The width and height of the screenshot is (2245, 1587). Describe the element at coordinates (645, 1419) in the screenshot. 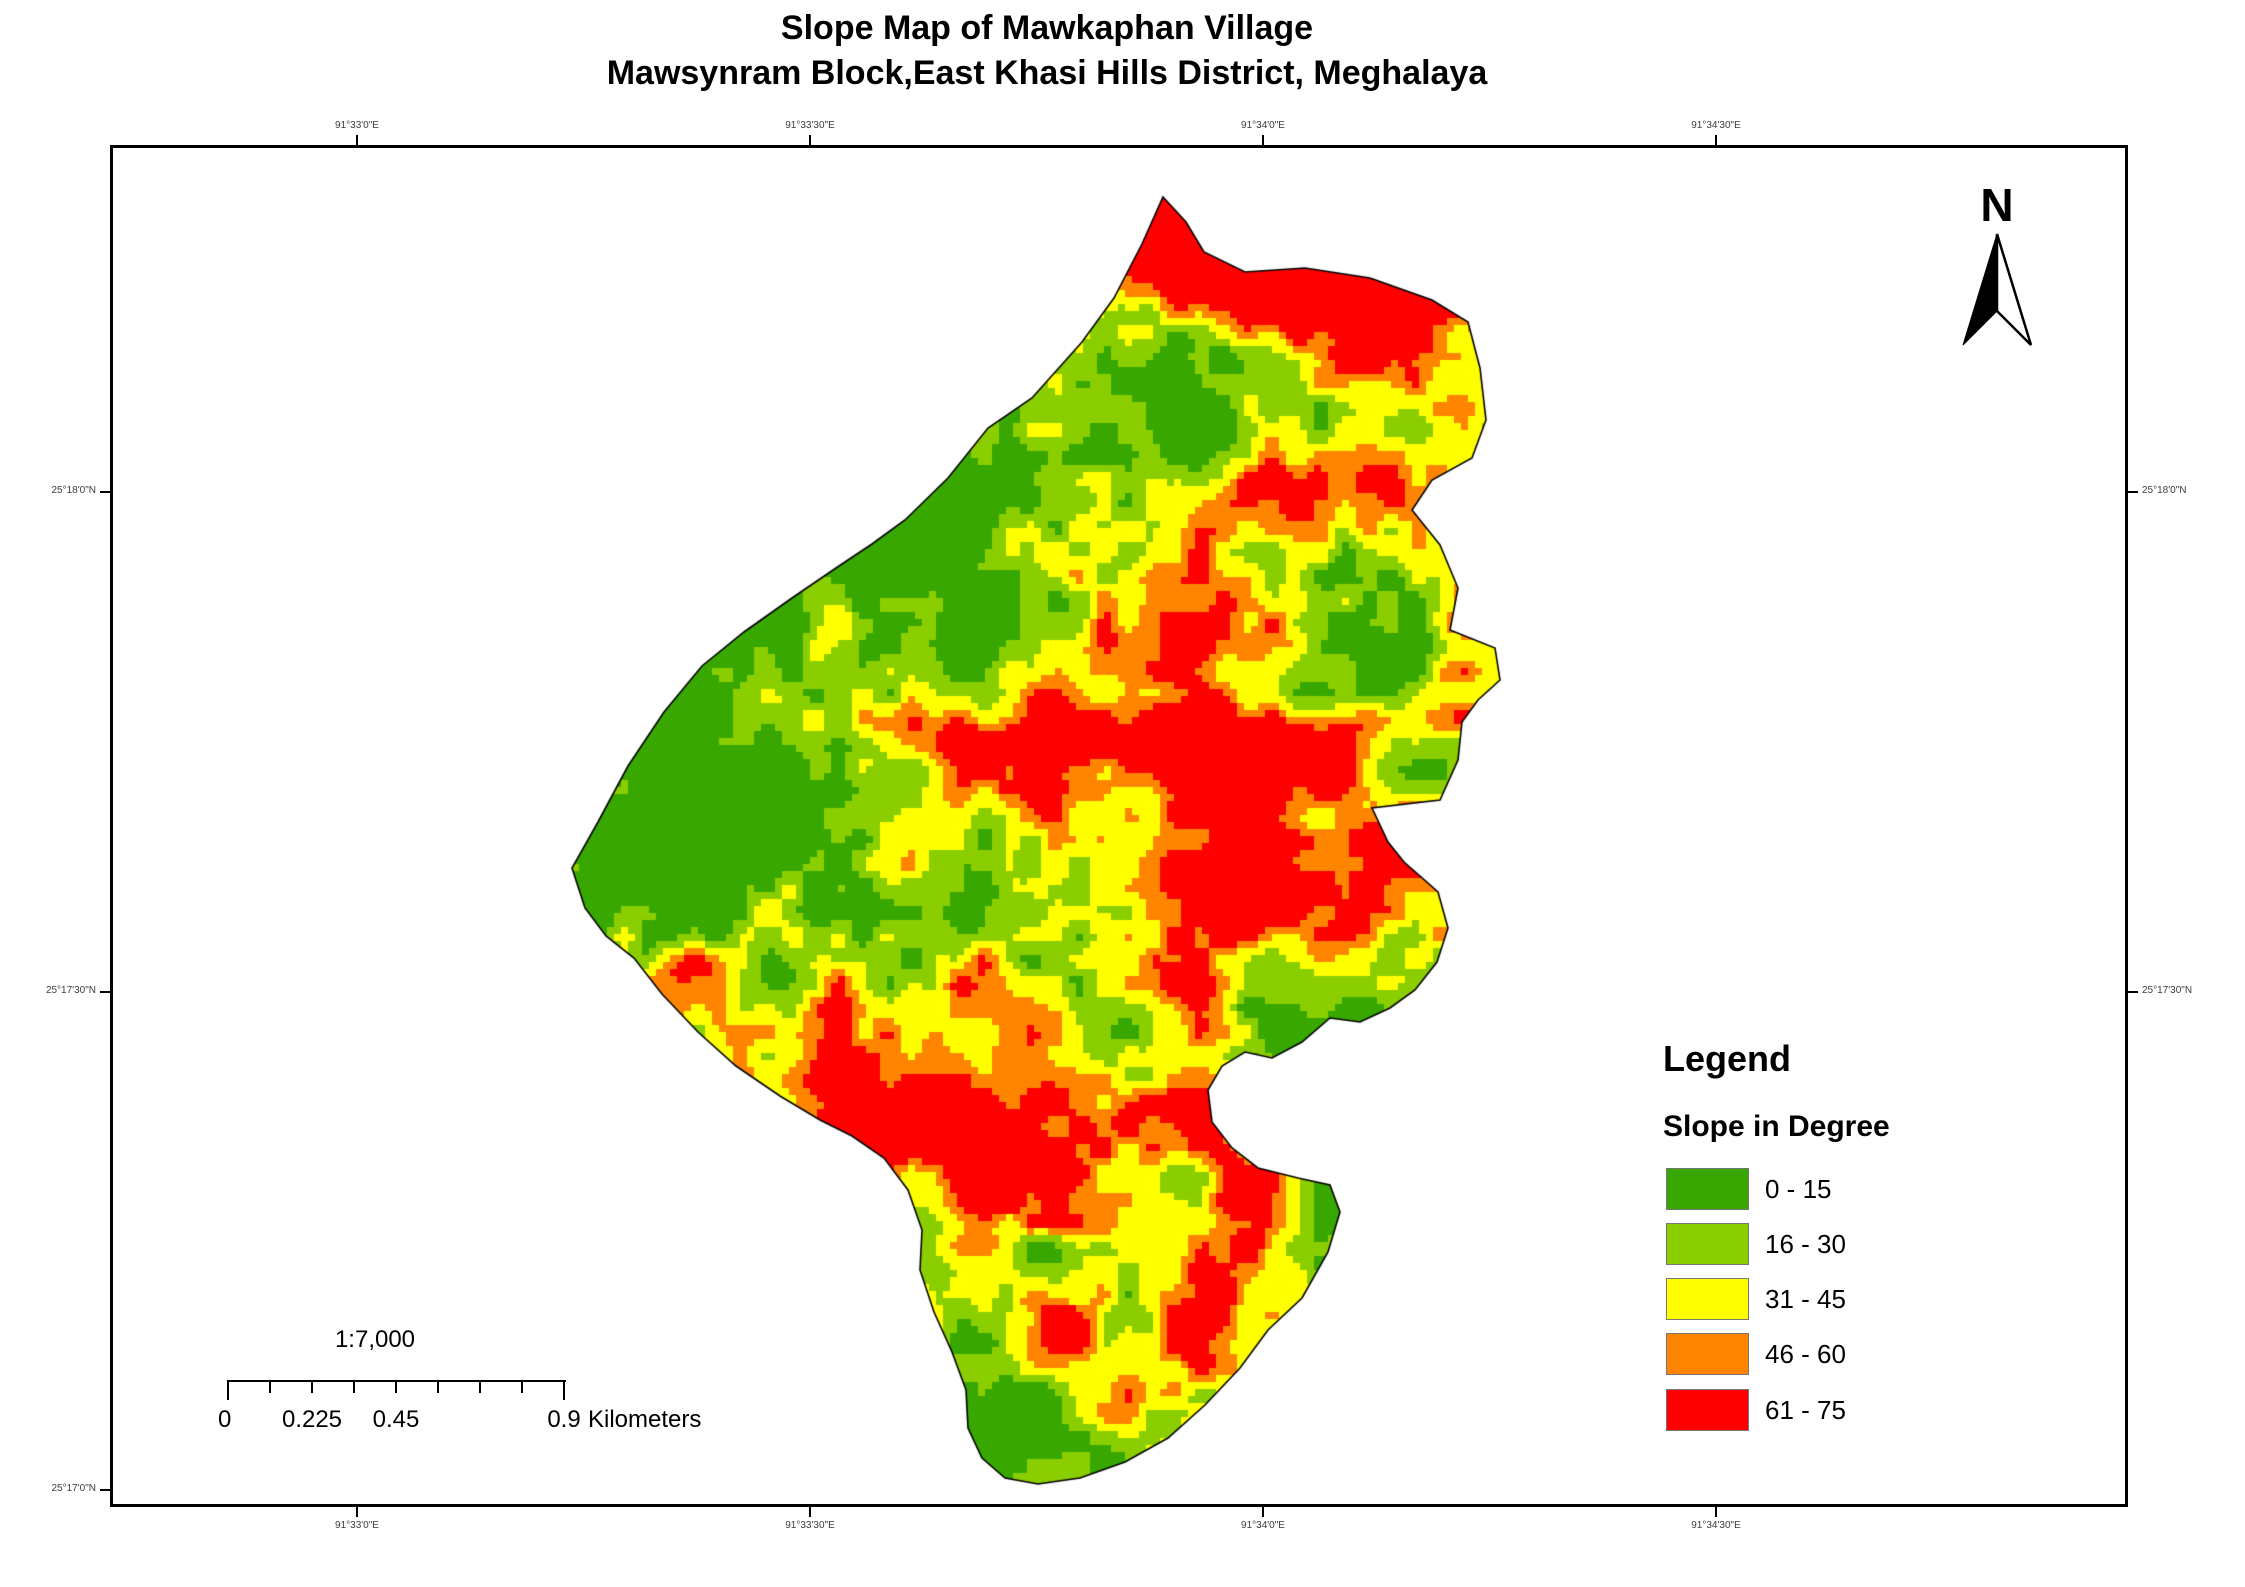

I see `scalebar-unit: Kilometers` at that location.